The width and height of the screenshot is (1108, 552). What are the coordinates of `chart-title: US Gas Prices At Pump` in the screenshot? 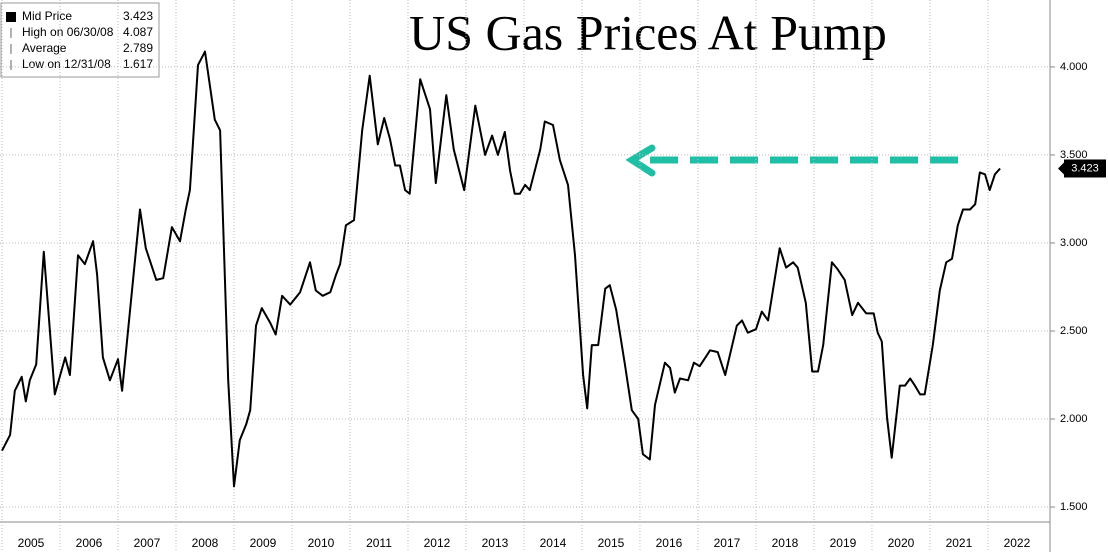 It's located at (648, 32).